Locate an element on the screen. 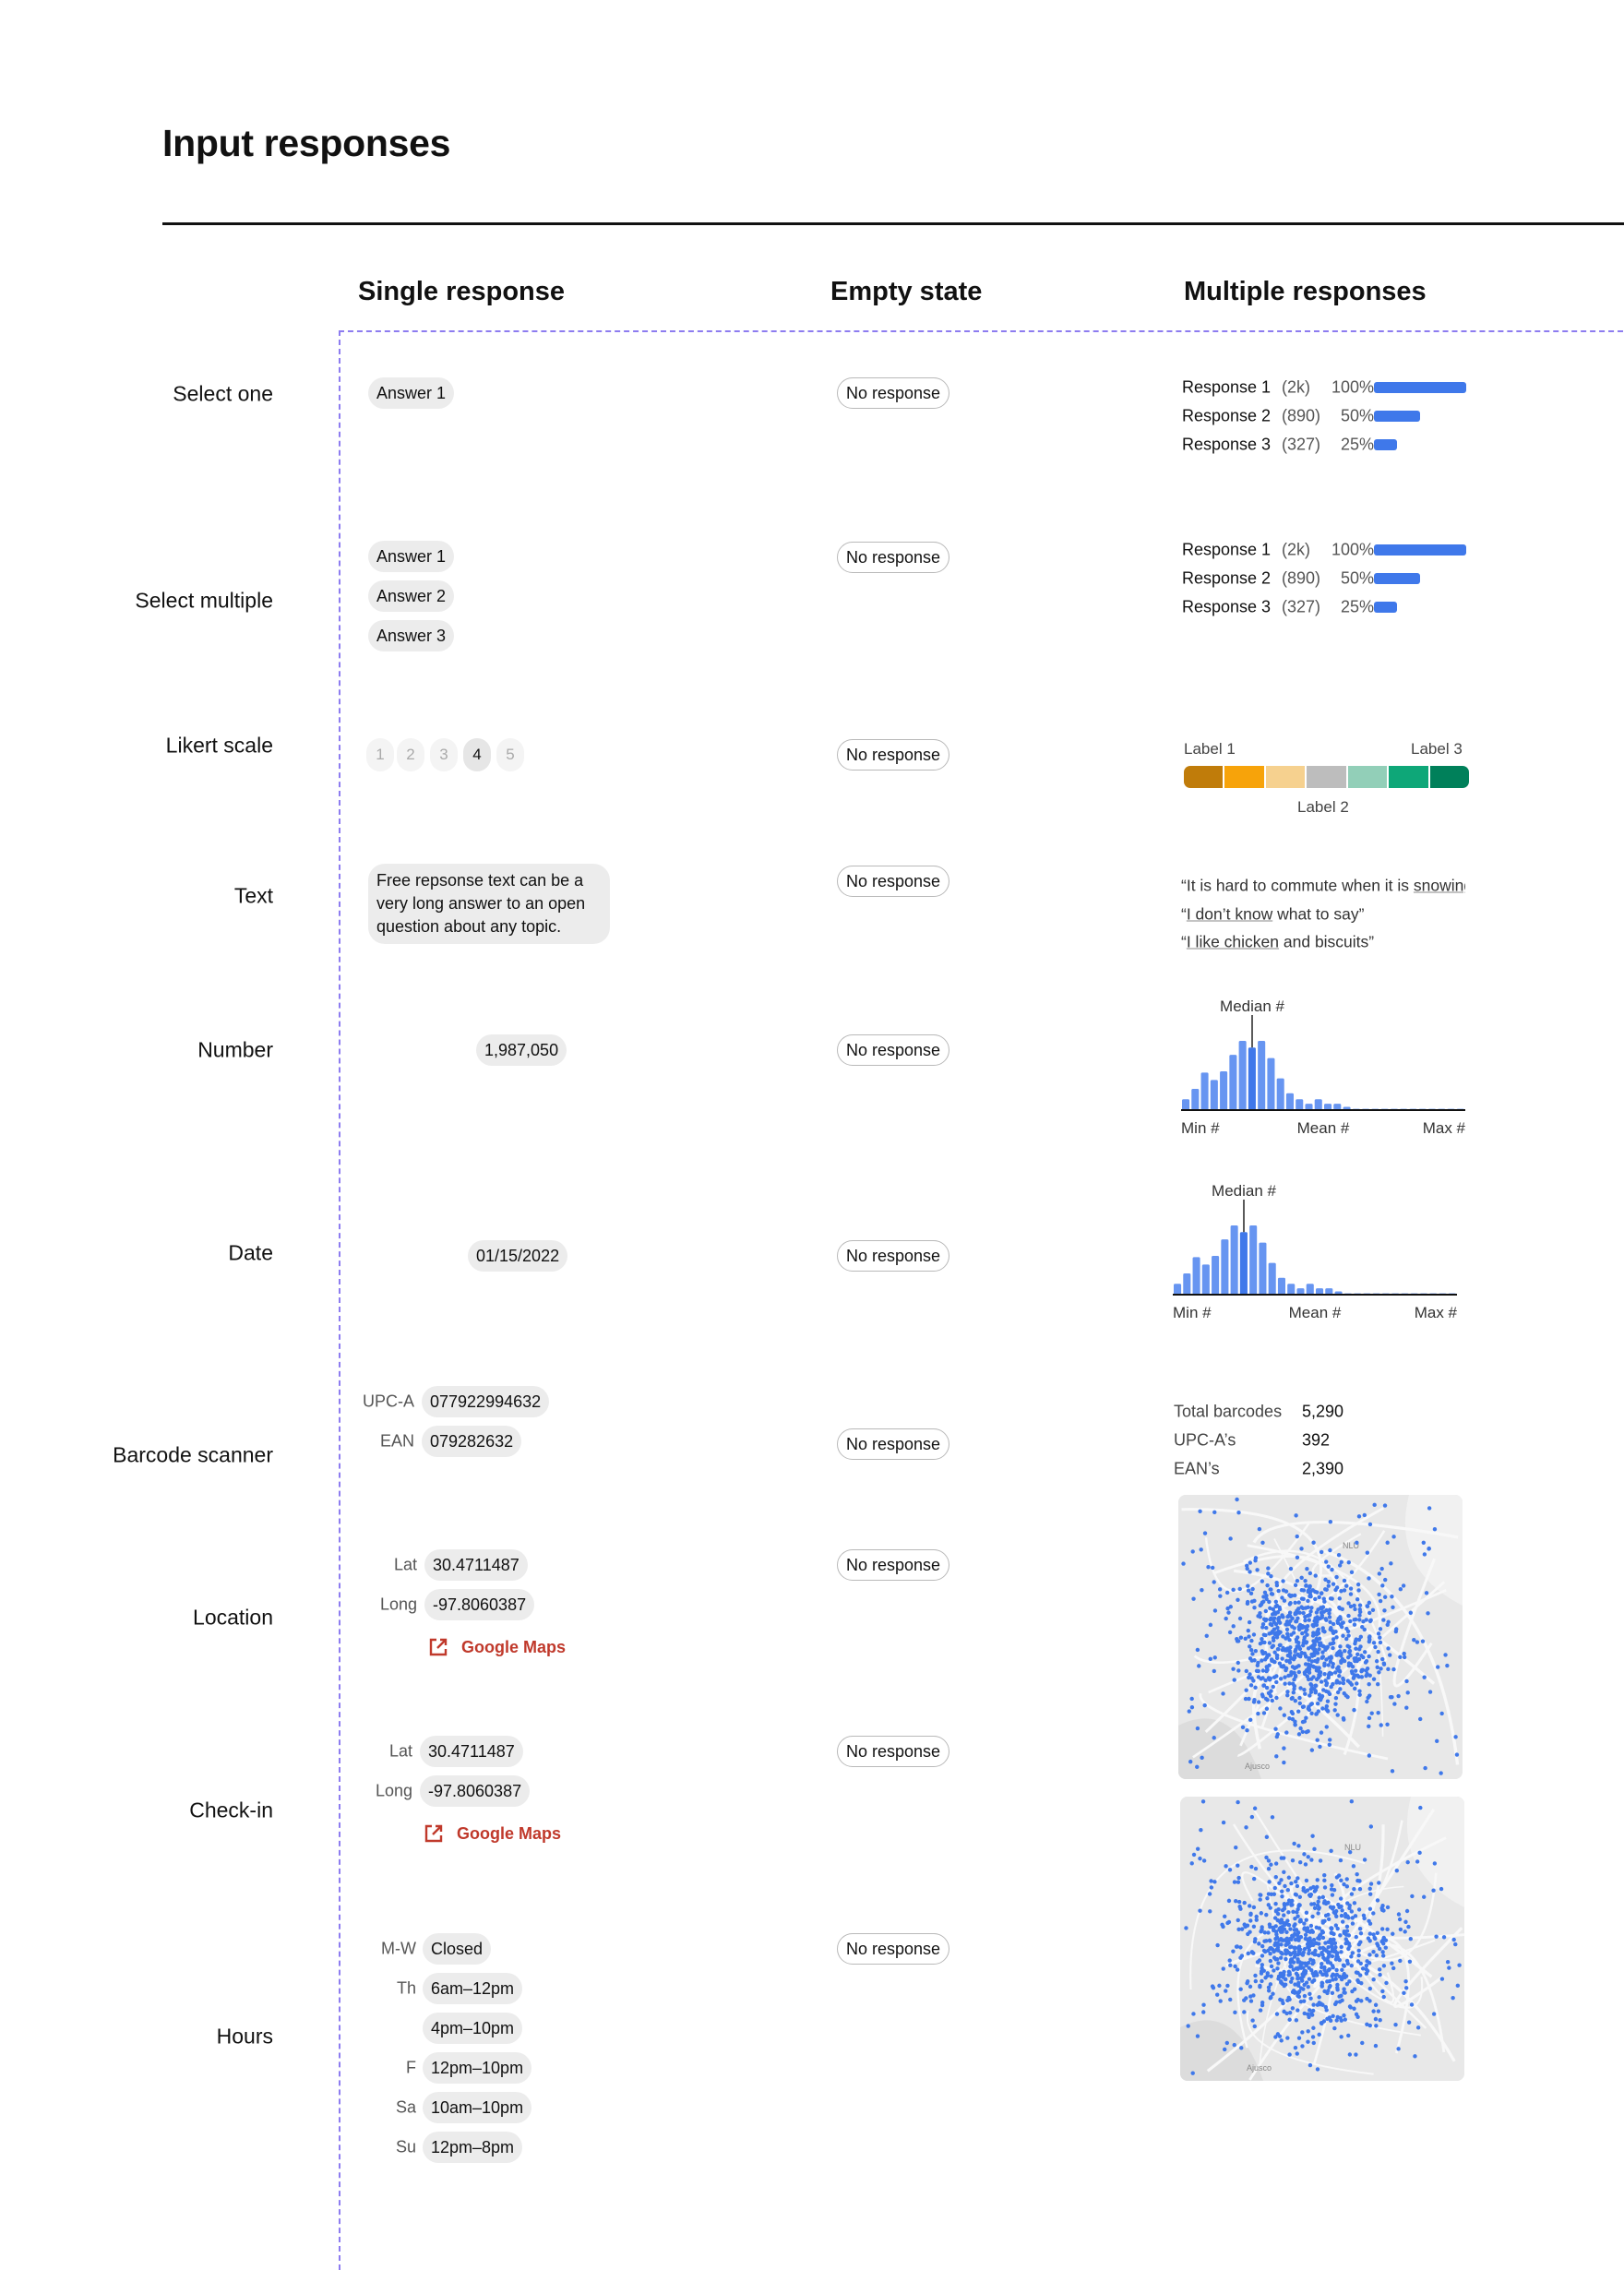  quote-link: snowing is located at coordinates (1439, 885).